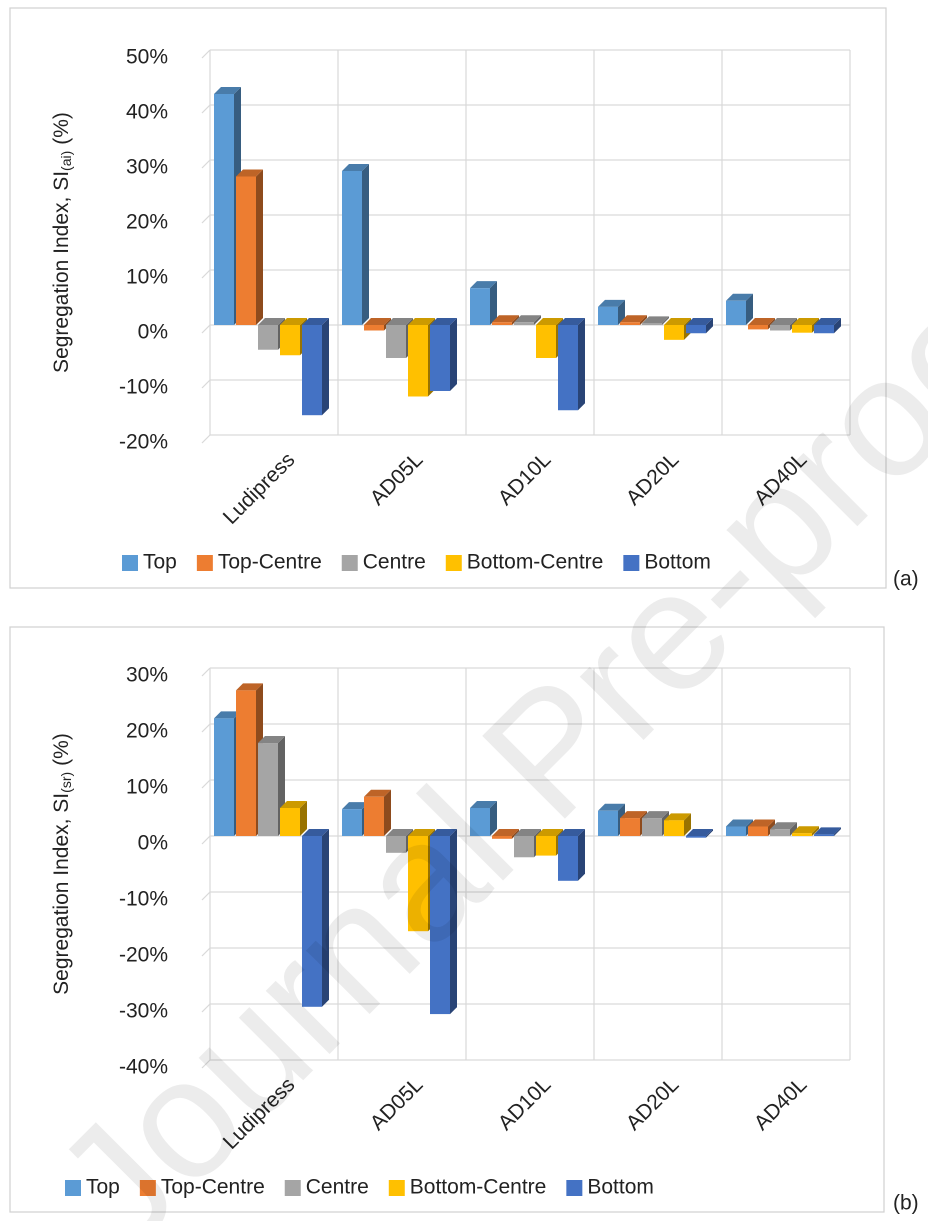 The image size is (928, 1221). What do you see at coordinates (906, 579) in the screenshot?
I see `panel-label: (a)` at bounding box center [906, 579].